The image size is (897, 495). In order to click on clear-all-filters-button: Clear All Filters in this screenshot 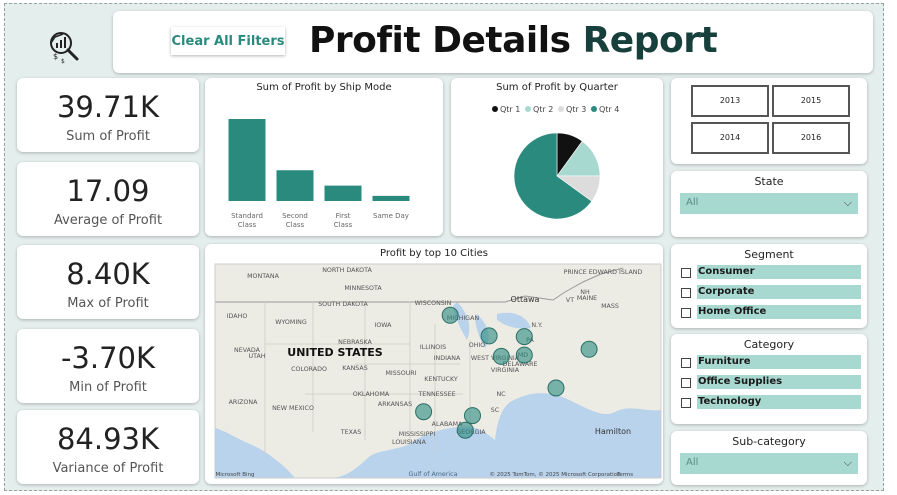, I will do `click(228, 41)`.